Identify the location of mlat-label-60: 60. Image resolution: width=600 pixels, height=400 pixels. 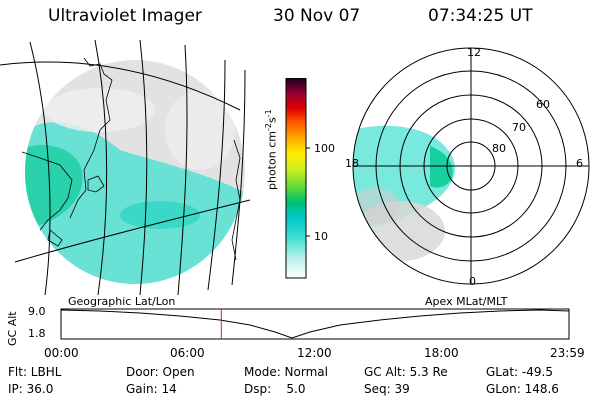
(543, 104).